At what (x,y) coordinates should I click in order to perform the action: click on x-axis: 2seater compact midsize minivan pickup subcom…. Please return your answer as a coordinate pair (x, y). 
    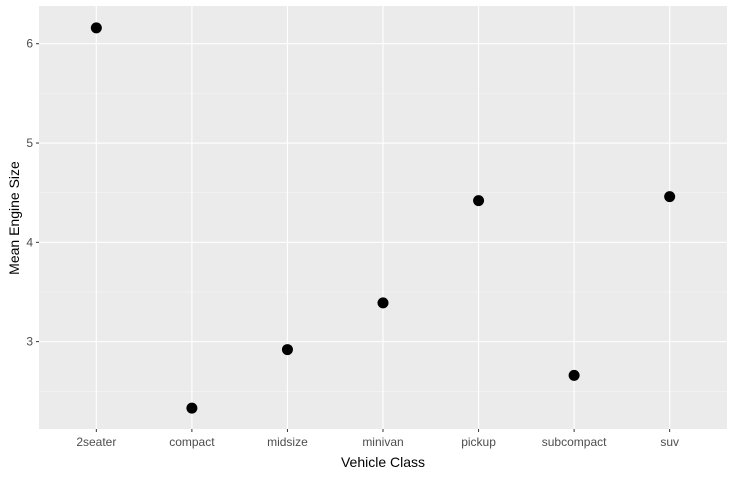
    Looking at the image, I should click on (377, 439).